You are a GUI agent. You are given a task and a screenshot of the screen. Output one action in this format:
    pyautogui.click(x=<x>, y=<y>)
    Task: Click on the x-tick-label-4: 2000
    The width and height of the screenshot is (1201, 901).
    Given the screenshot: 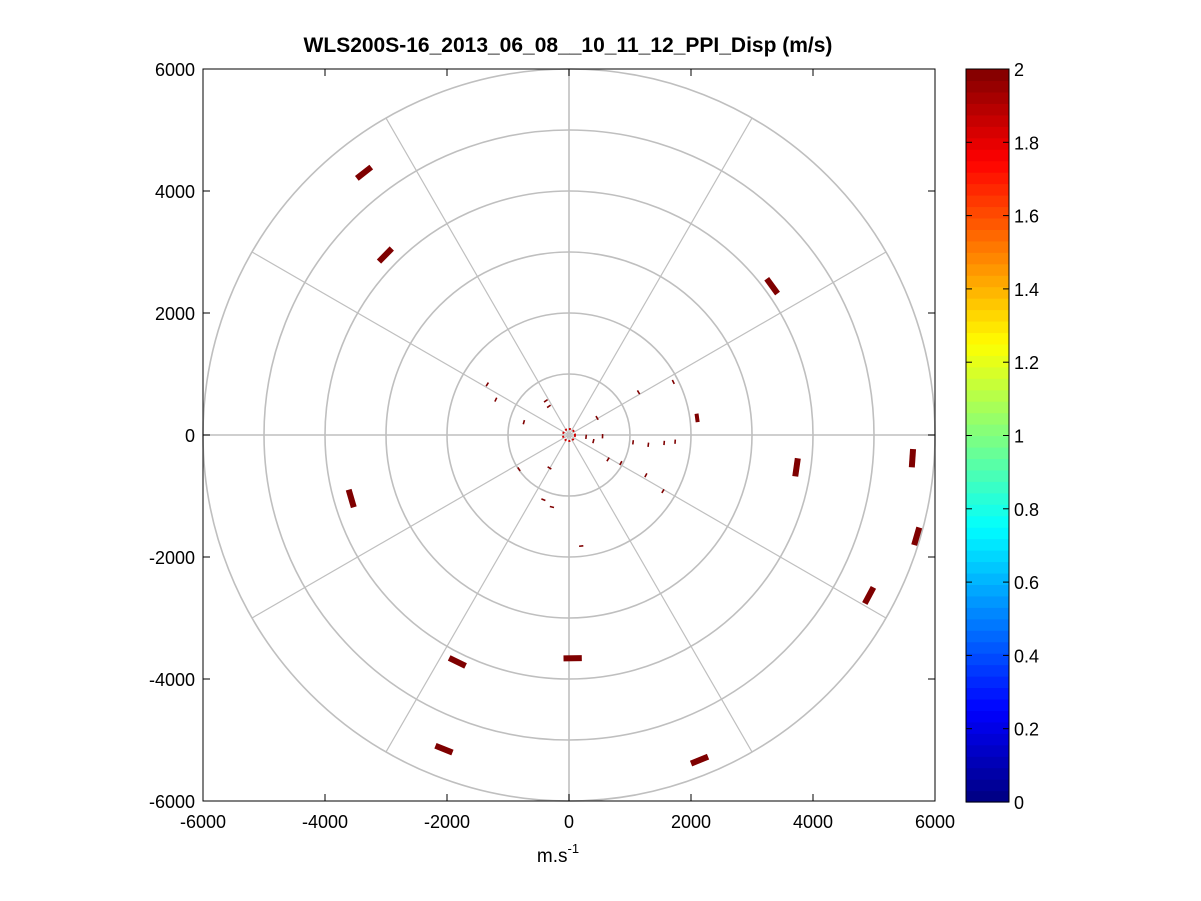 What is the action you would take?
    pyautogui.click(x=691, y=822)
    